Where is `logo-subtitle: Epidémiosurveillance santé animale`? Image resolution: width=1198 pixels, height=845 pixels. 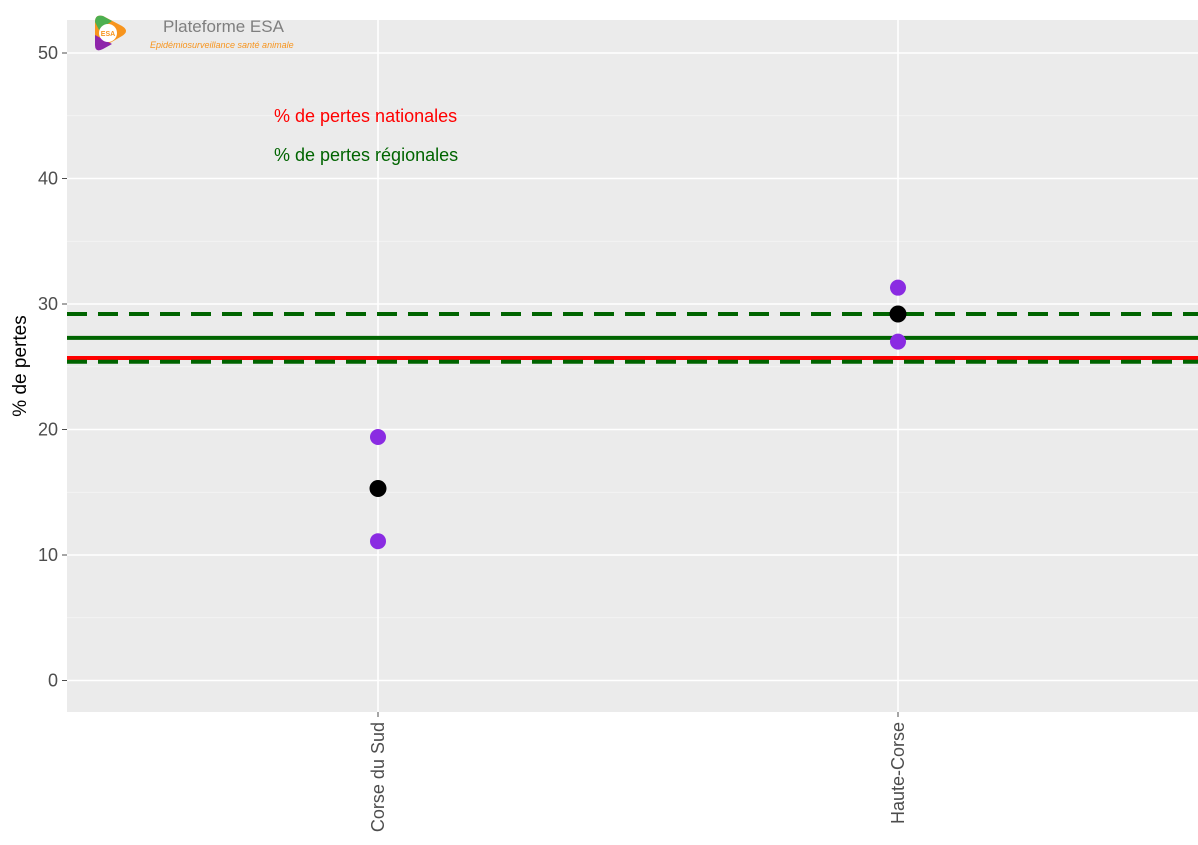 logo-subtitle: Epidémiosurveillance santé animale is located at coordinates (222, 45).